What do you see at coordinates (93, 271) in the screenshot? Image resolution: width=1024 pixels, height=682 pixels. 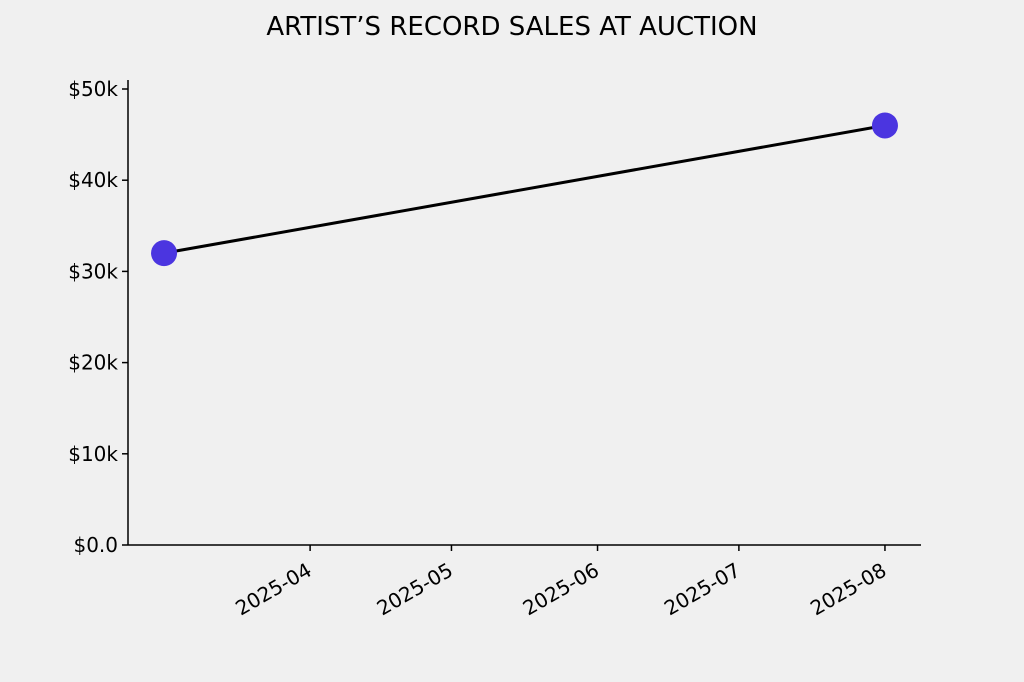 I see `y-tick-label: $30k` at bounding box center [93, 271].